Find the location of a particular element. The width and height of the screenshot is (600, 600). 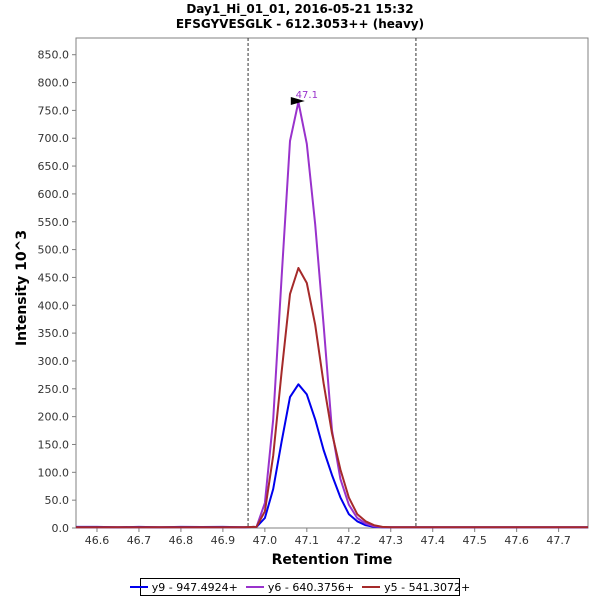

y-tick-label: 800.0 is located at coordinates (54, 83).